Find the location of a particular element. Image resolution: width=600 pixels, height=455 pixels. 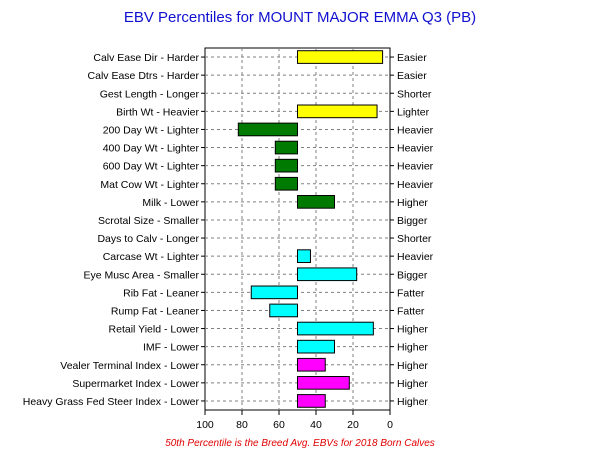

x-tick-label: 20 is located at coordinates (353, 425).